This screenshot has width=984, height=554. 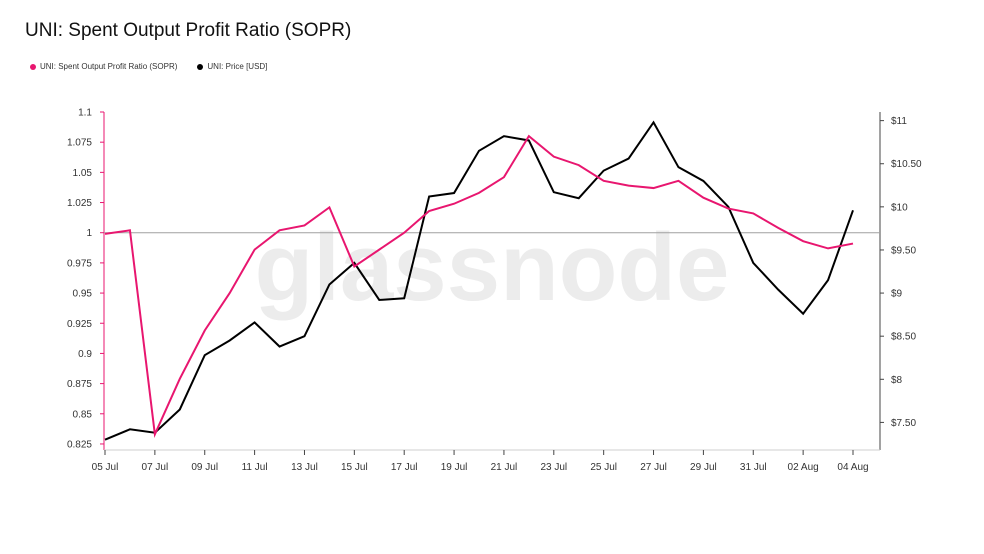 What do you see at coordinates (79, 143) in the screenshot?
I see `left-tick-label: 1.075` at bounding box center [79, 143].